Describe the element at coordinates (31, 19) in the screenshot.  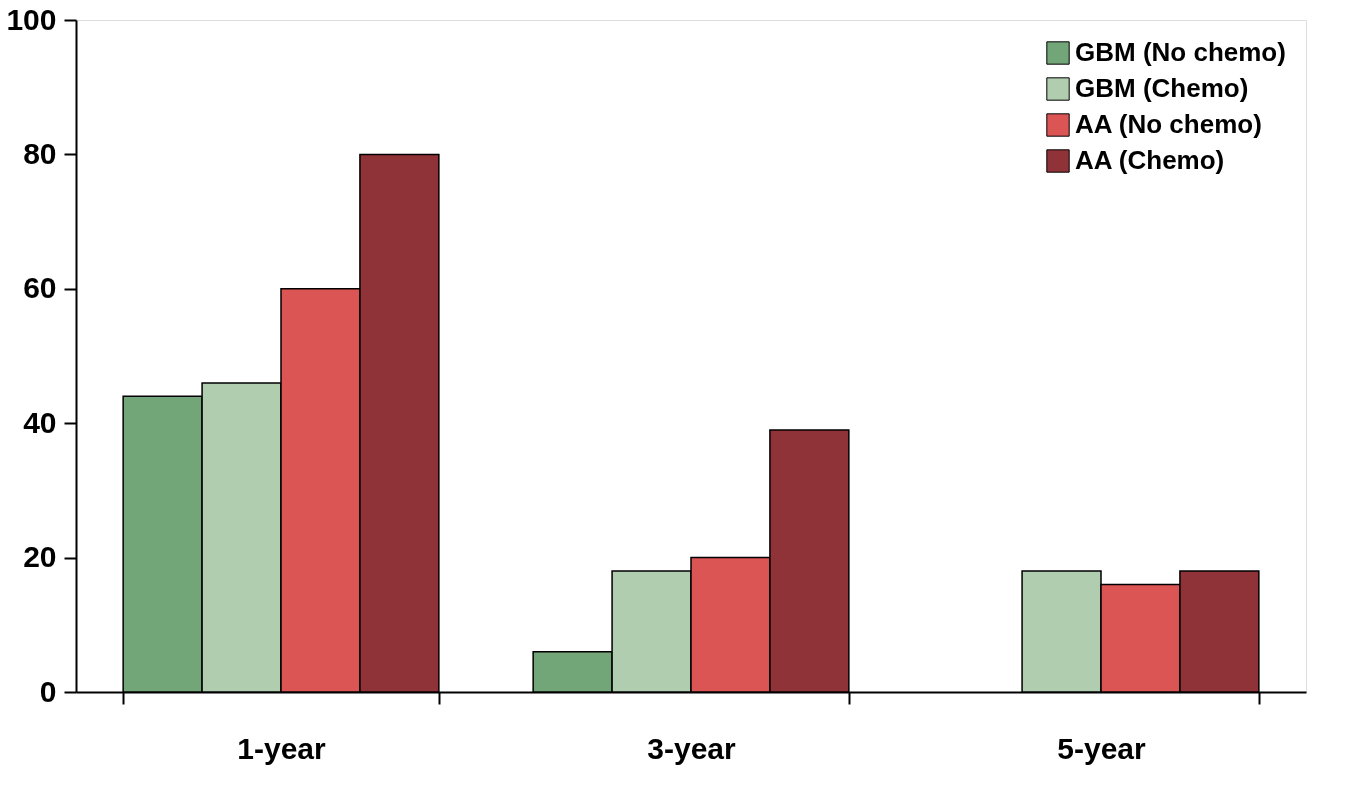
I see `y-tick-label: 100` at that location.